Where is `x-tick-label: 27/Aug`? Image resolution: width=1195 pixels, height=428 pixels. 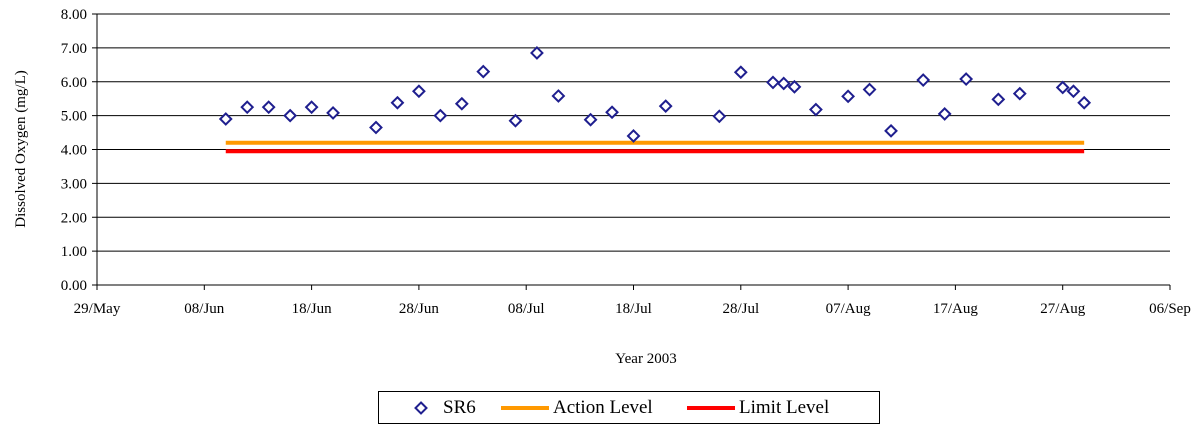
x-tick-label: 27/Aug is located at coordinates (1063, 309).